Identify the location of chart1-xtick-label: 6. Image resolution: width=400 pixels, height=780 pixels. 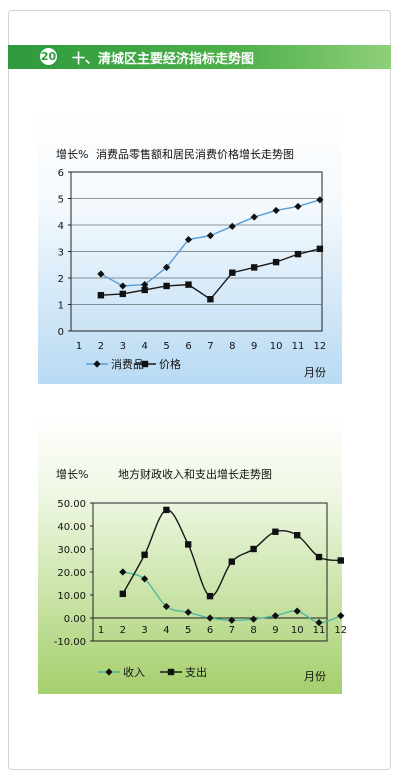
(188, 346).